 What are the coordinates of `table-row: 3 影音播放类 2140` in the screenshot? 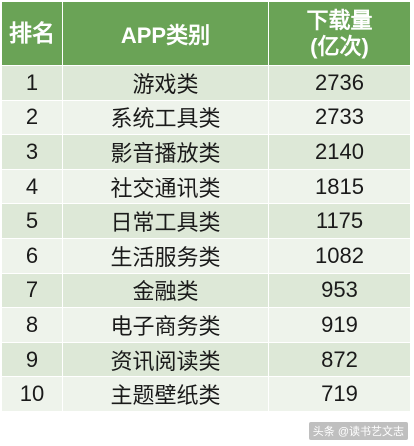 It's located at (206, 152).